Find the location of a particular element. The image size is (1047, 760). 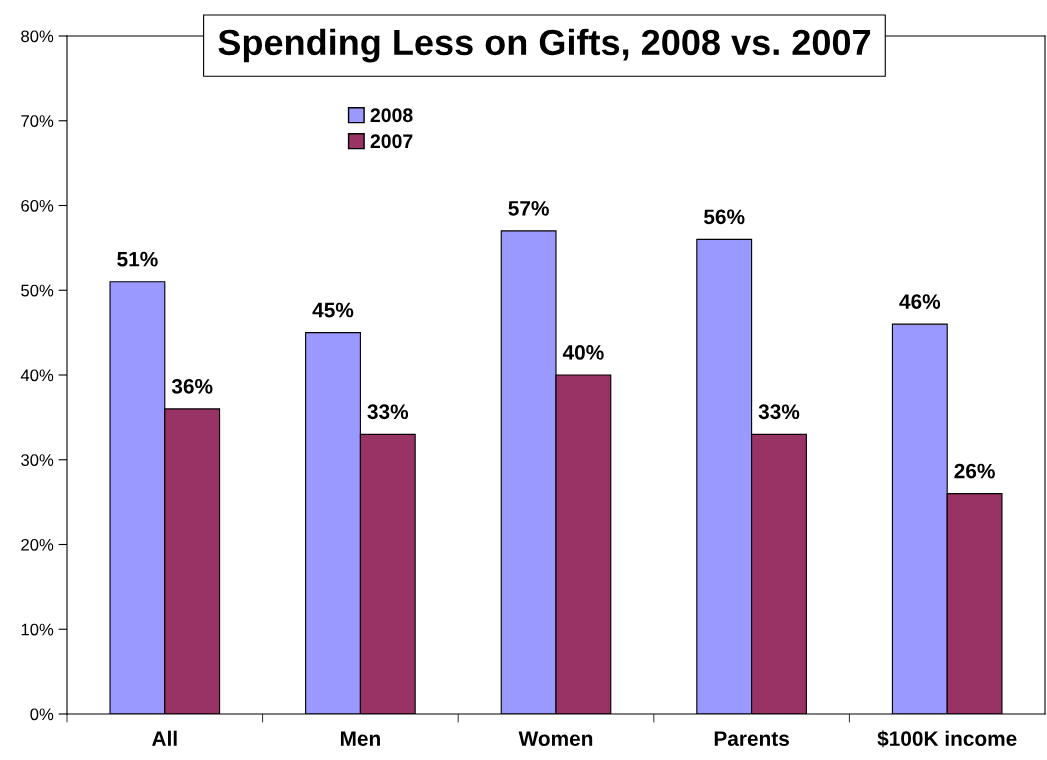

data-label: 36% is located at coordinates (192, 386).